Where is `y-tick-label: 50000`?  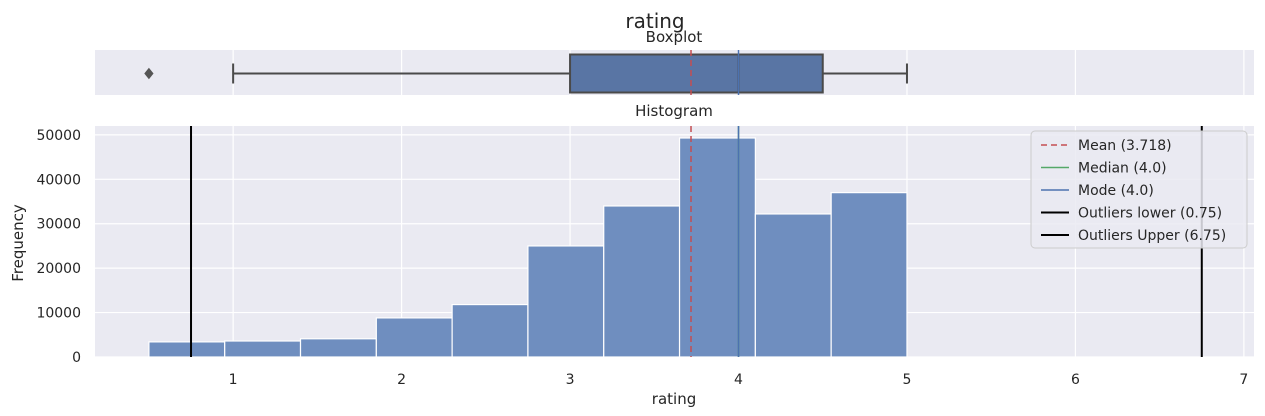
y-tick-label: 50000 is located at coordinates (58, 136).